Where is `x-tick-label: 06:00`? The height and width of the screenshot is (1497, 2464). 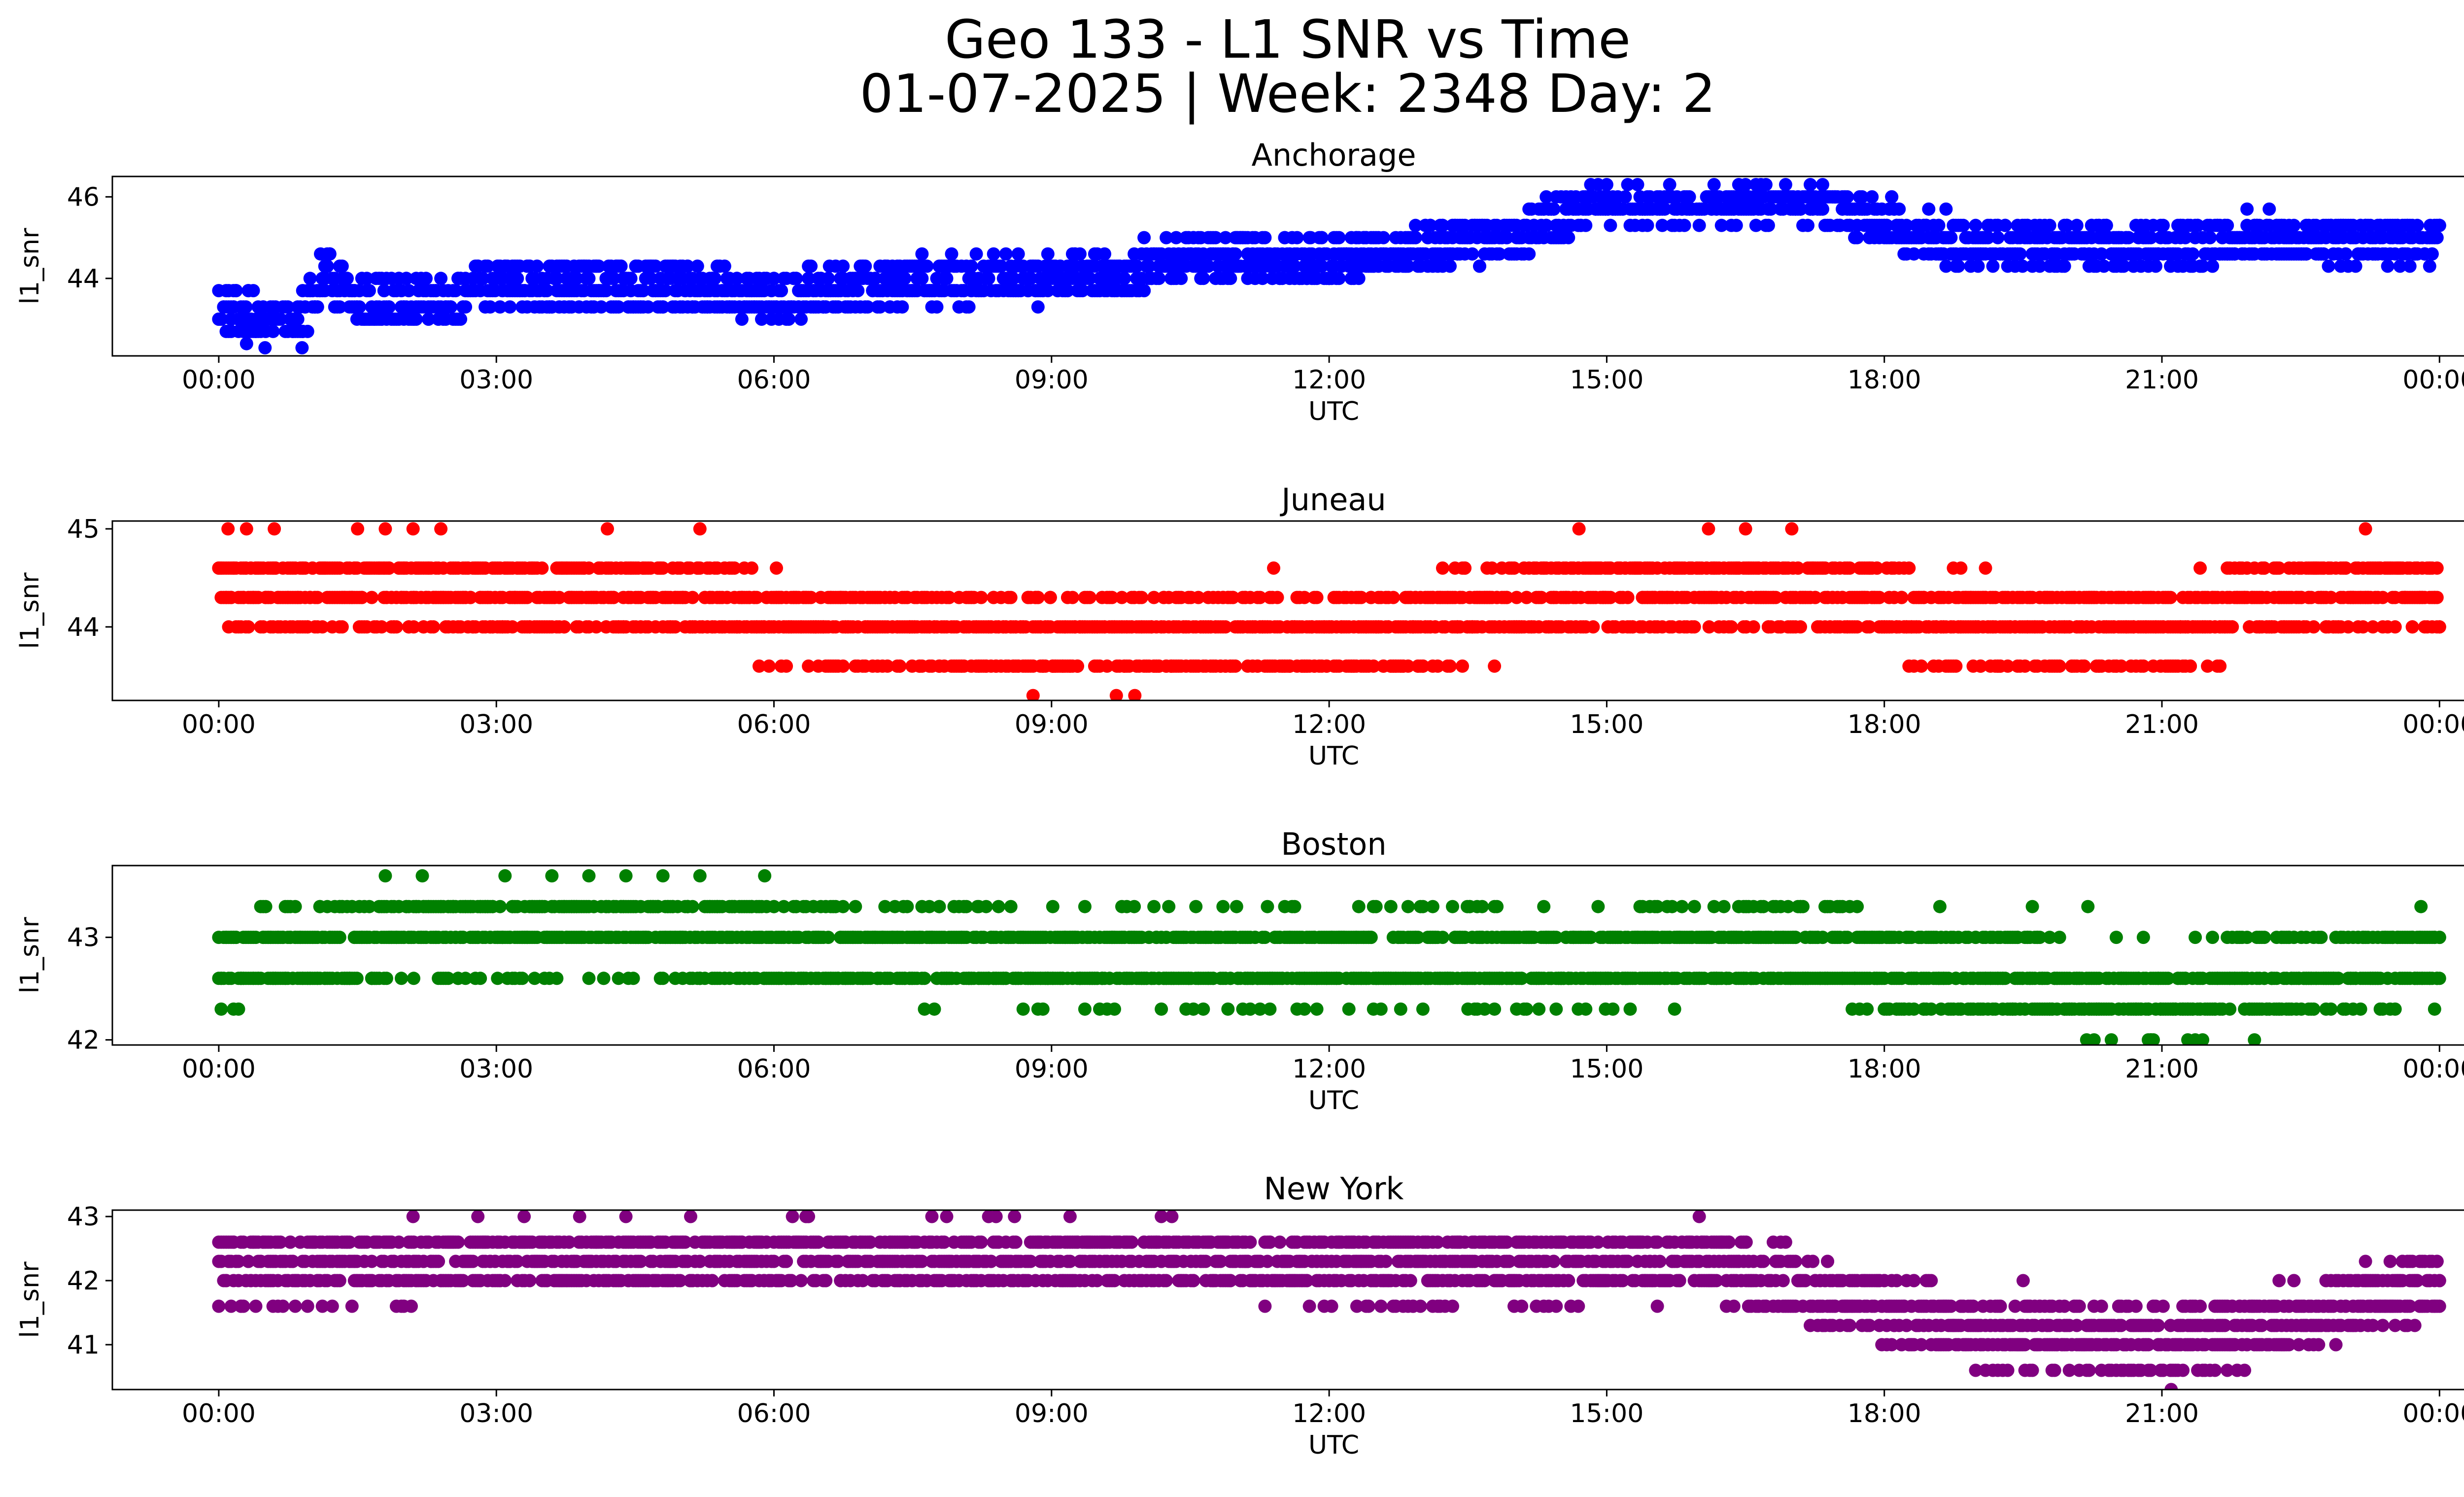
x-tick-label: 06:00 is located at coordinates (774, 380).